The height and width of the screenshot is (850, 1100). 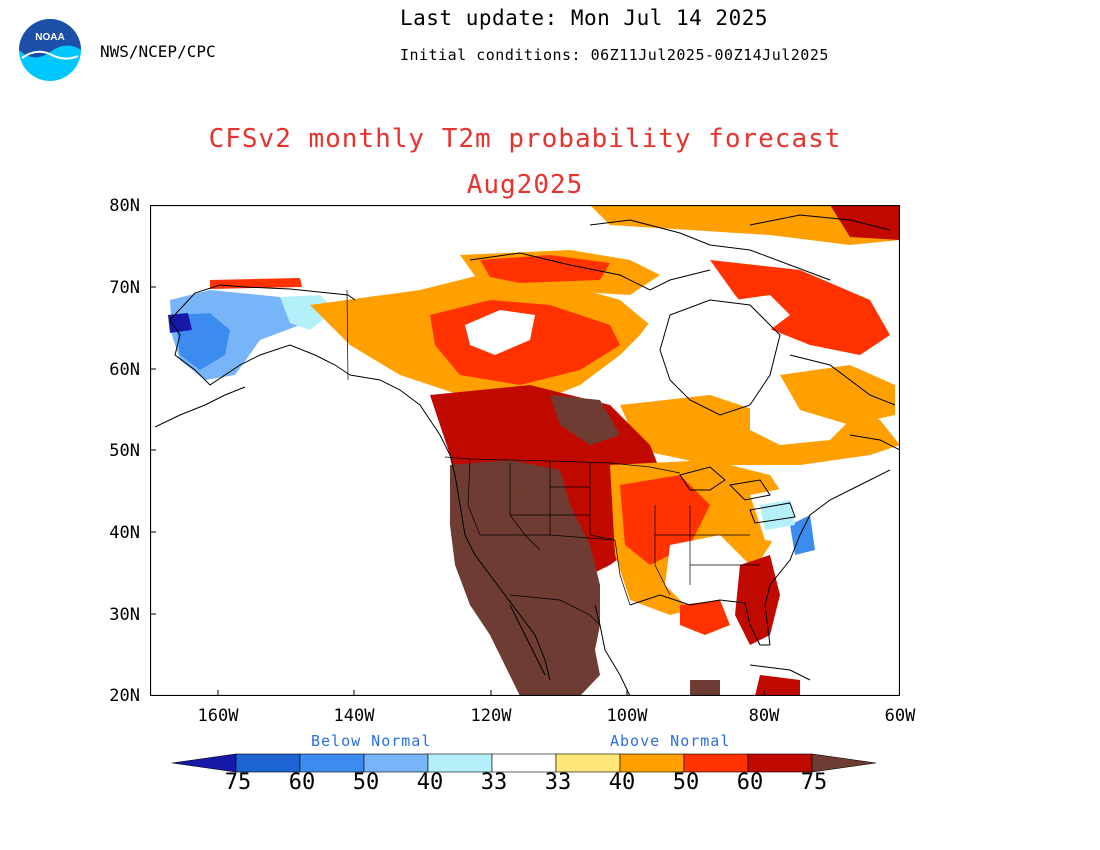 I want to click on lat-label: 50N, so click(x=124, y=451).